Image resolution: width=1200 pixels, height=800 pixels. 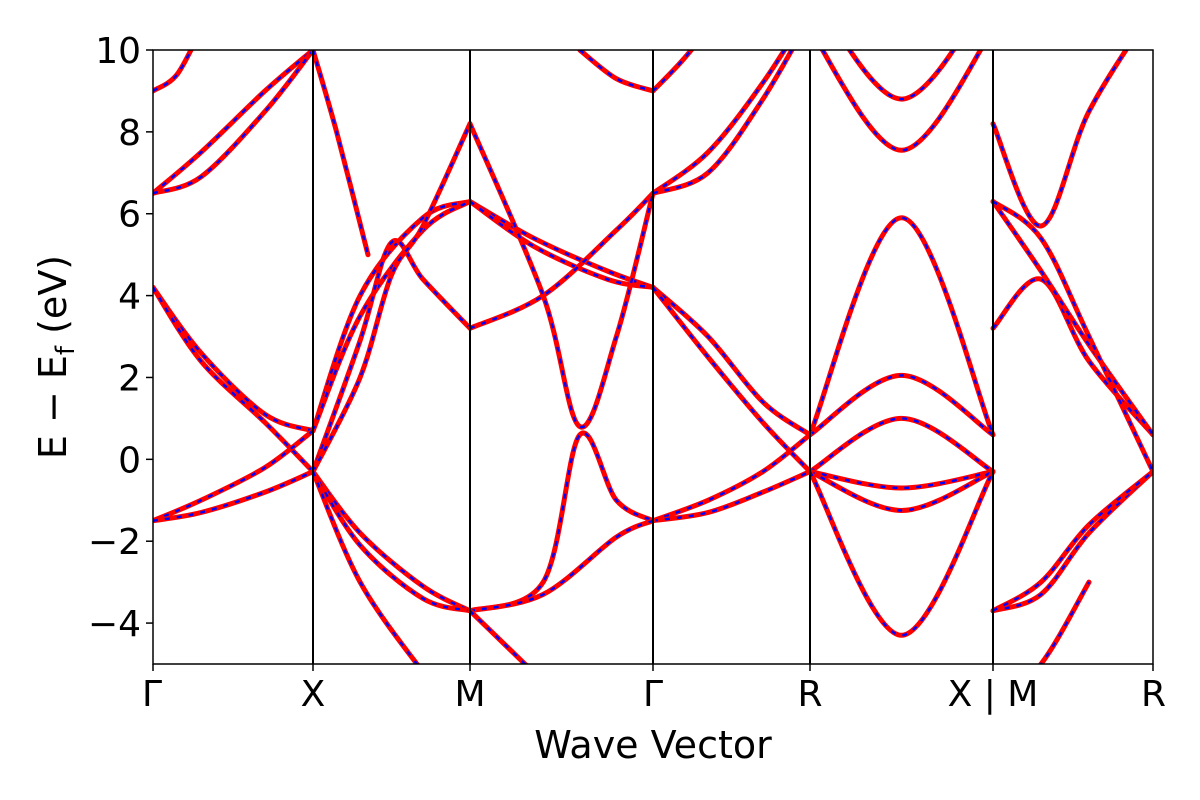 I want to click on y-tick-label: 6, so click(x=129, y=215).